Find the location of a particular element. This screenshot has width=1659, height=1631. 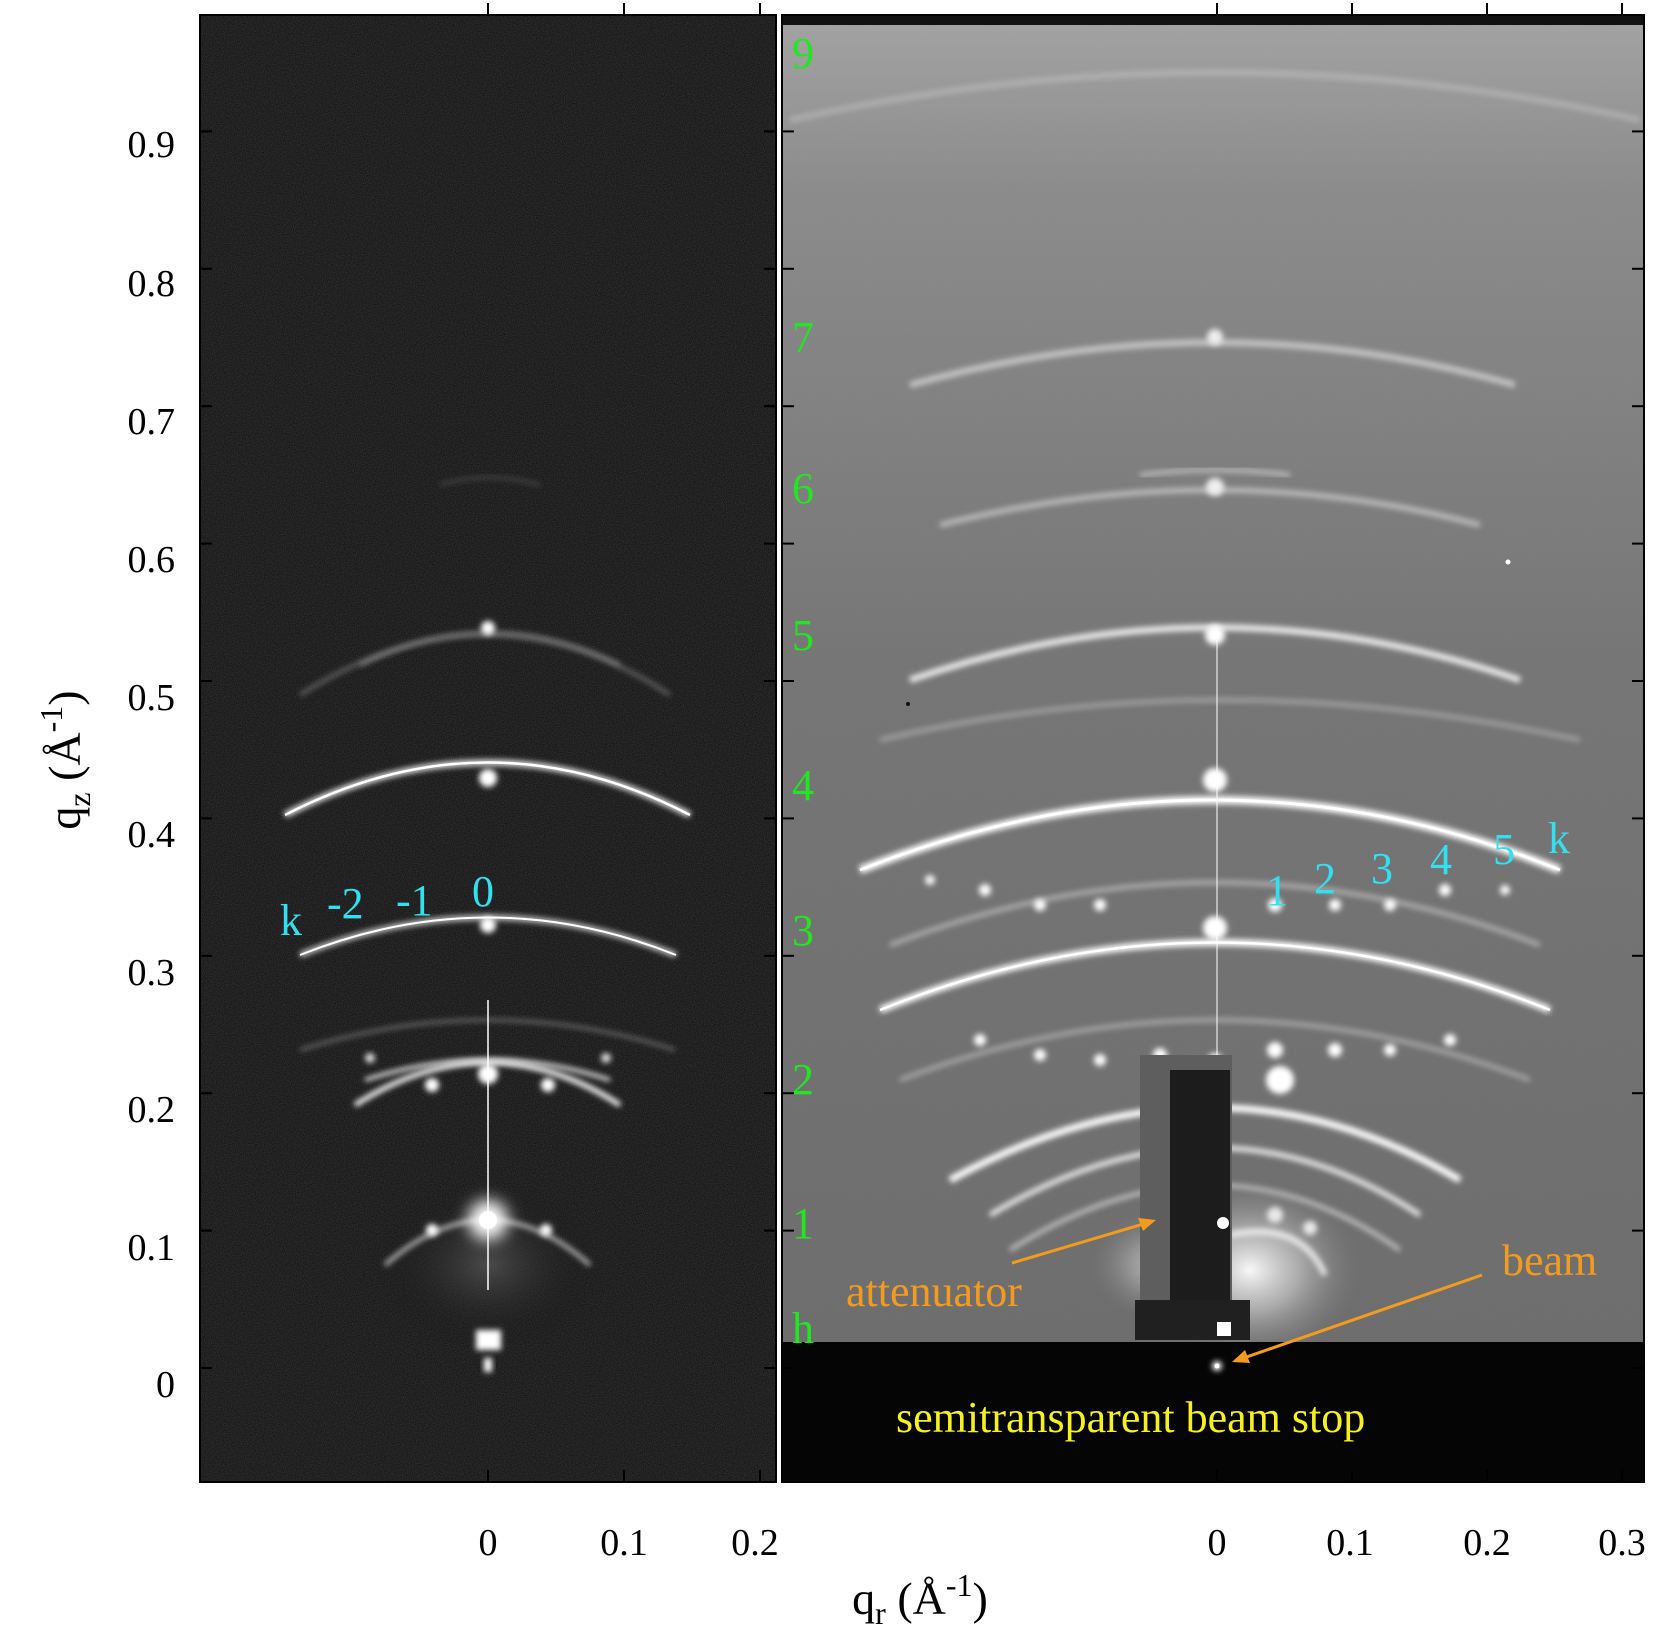

h-label-2: 2 is located at coordinates (803, 1079).